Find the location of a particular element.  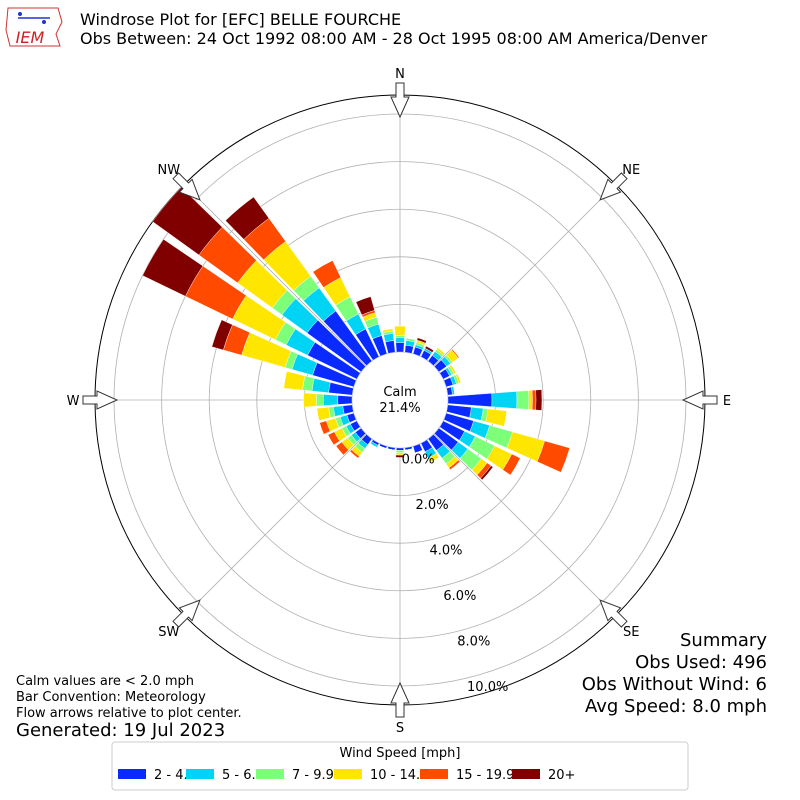

direction-label: E is located at coordinates (727, 401).